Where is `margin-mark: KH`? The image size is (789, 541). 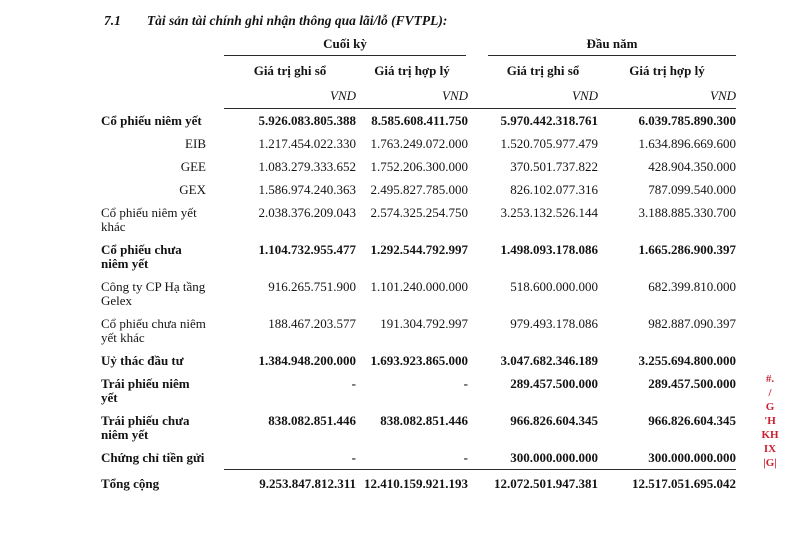
margin-mark: KH is located at coordinates (770, 435).